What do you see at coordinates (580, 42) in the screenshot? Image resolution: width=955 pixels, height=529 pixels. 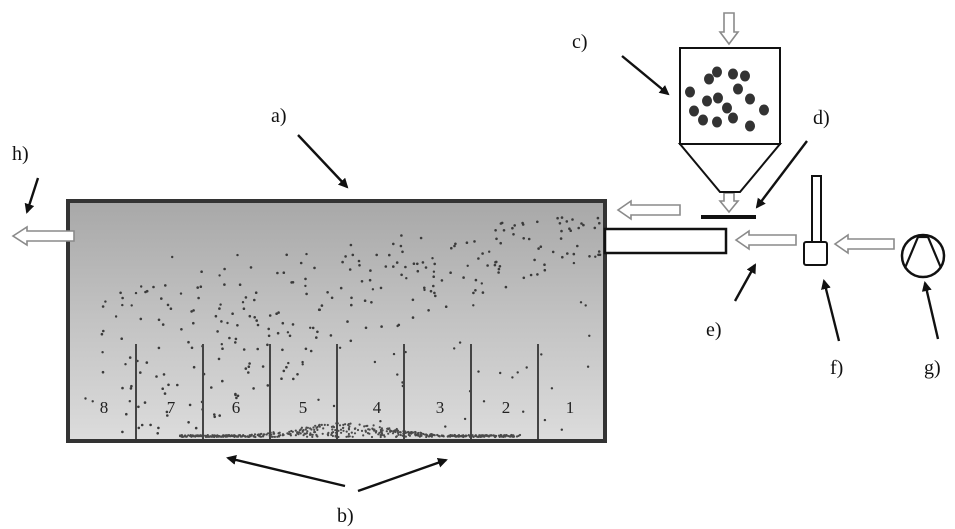 I see `label-c: c)` at bounding box center [580, 42].